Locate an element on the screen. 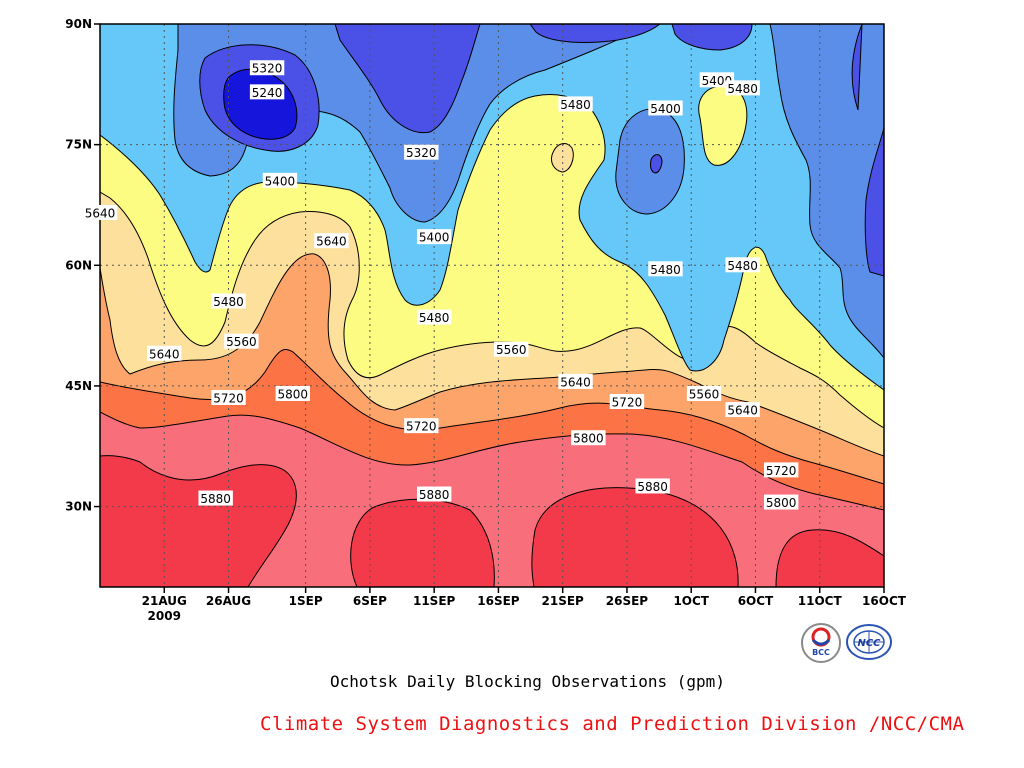  x-tick-label: 26SEP is located at coordinates (627, 601).